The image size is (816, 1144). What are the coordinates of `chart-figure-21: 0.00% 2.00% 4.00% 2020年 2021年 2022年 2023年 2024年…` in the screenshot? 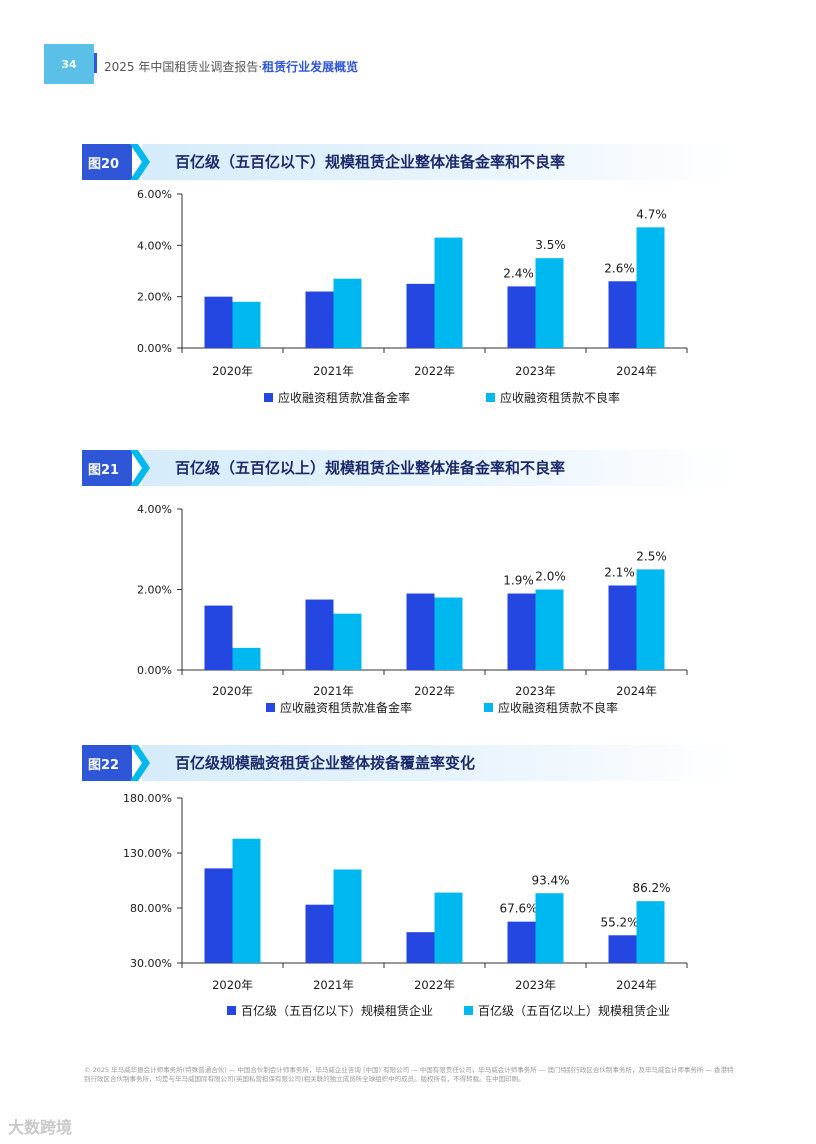 It's located at (412, 609).